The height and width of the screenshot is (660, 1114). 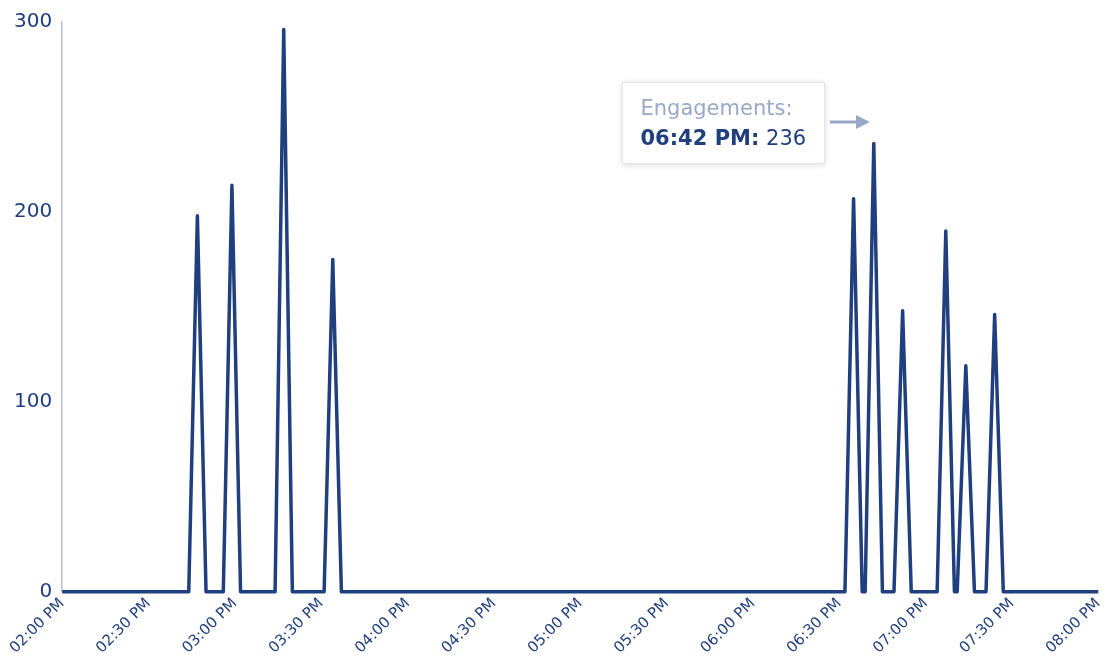 What do you see at coordinates (723, 123) in the screenshot?
I see `annotation: Engagements: 06:42 PM: 236` at bounding box center [723, 123].